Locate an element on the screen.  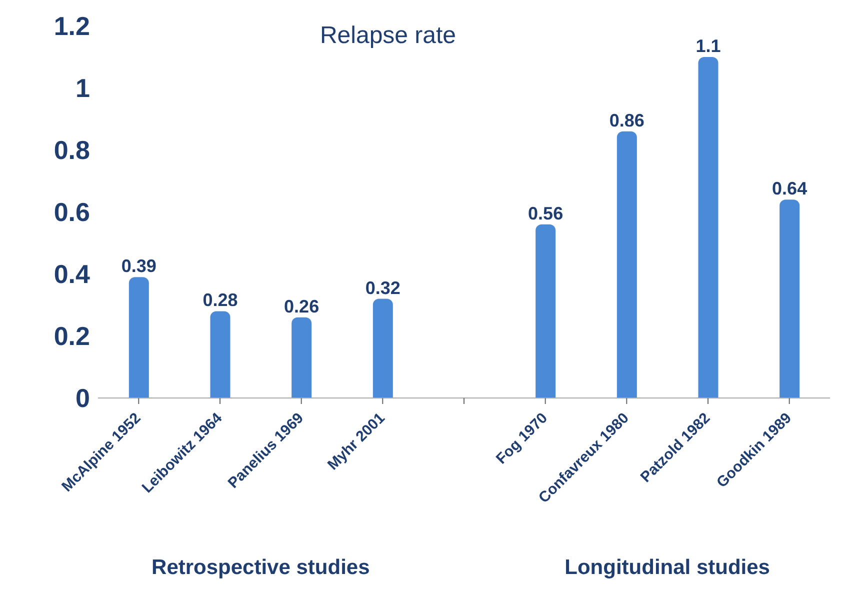
y-tick-label: 0.4 is located at coordinates (72, 274).